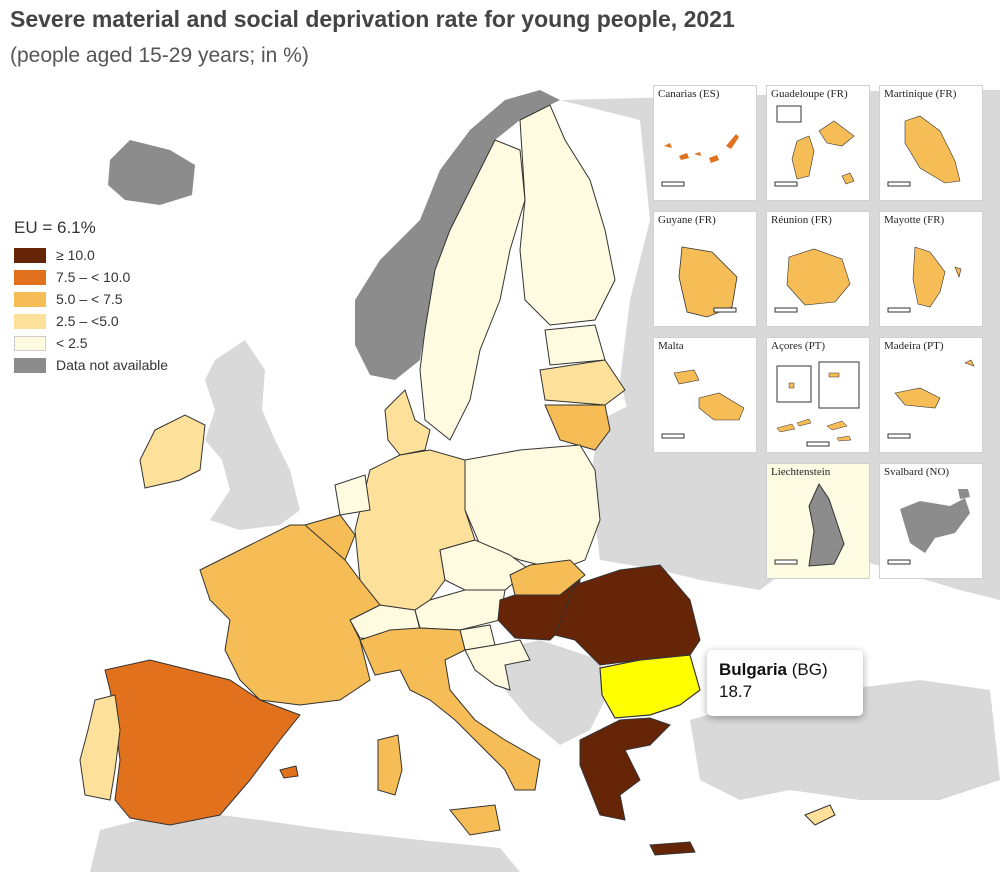 The height and width of the screenshot is (872, 1000). Describe the element at coordinates (532, 507) in the screenshot. I see `region-poland` at that location.